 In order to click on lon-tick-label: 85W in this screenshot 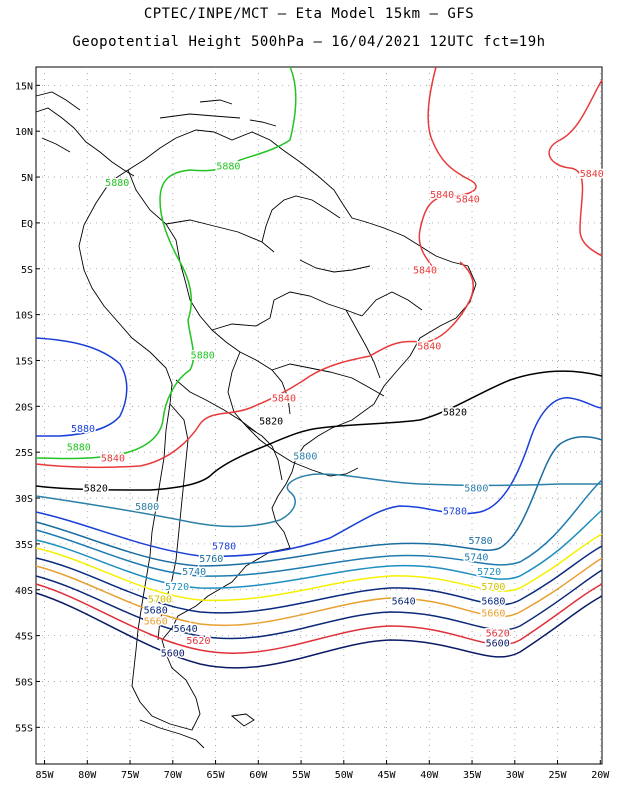, I will do `click(45, 775)`.